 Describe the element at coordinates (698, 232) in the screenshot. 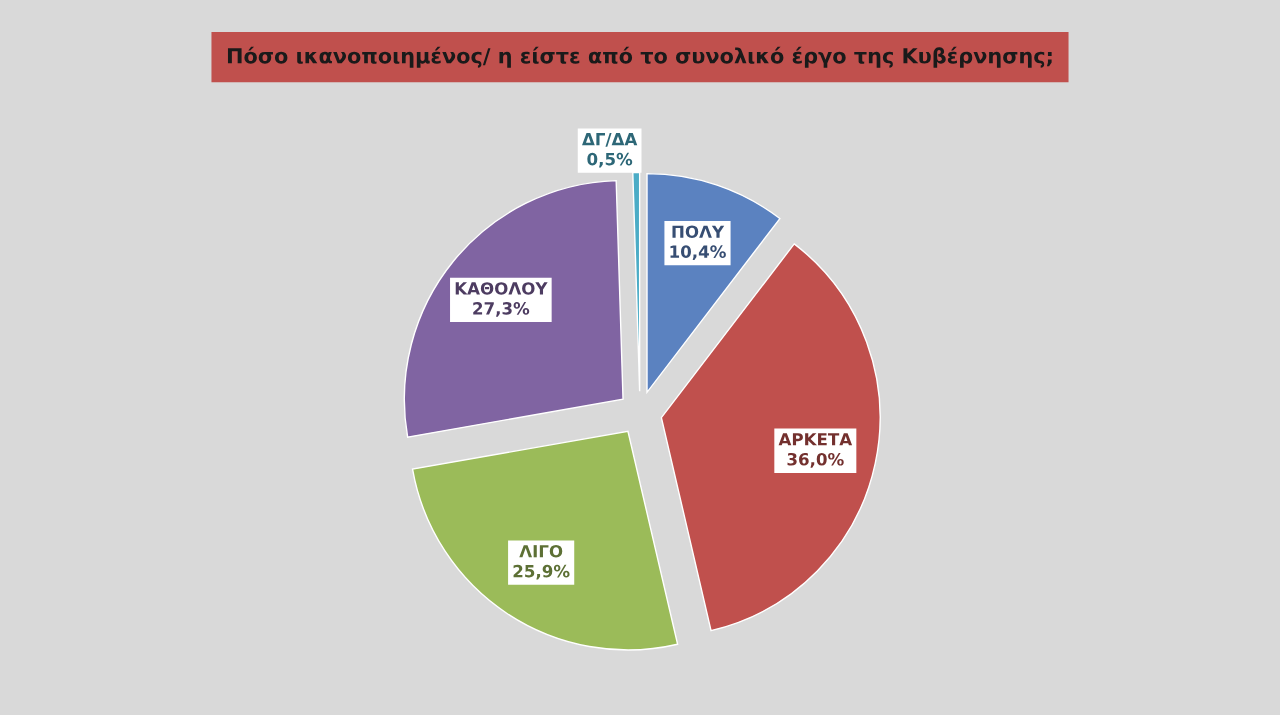

I see `slice-label: ΠΟΛΥ` at that location.